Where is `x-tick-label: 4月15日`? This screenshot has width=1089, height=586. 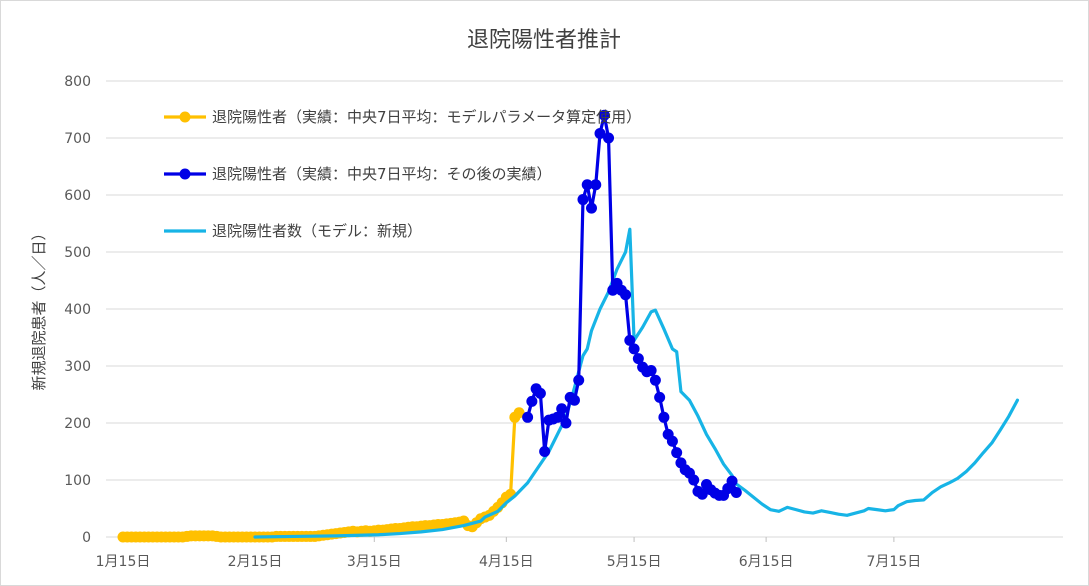 x-tick-label: 4月15日 is located at coordinates (506, 562).